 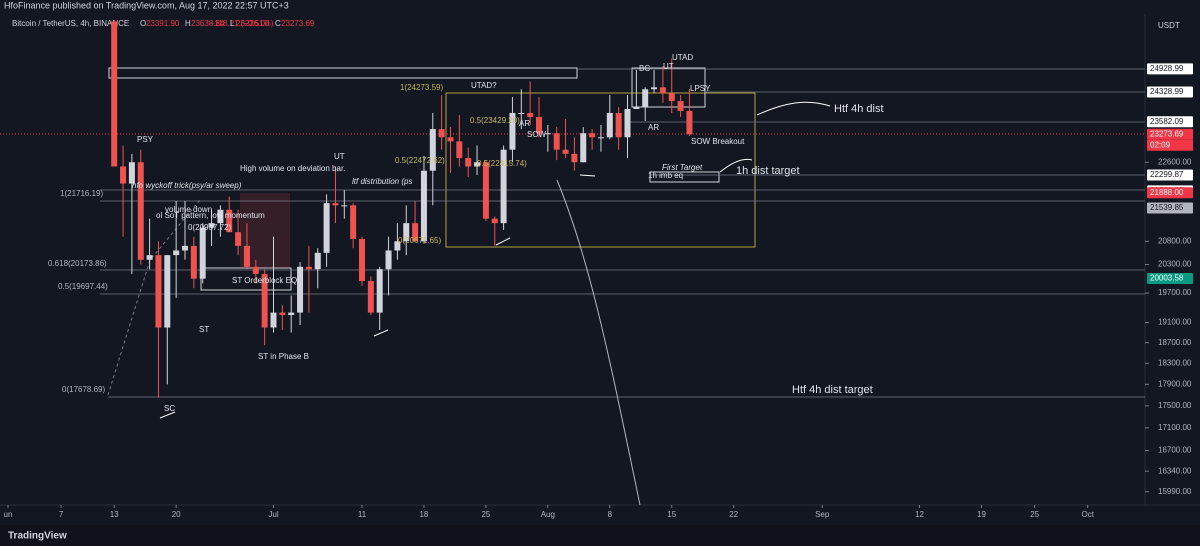 I want to click on annotation: UTAD, so click(x=682, y=57).